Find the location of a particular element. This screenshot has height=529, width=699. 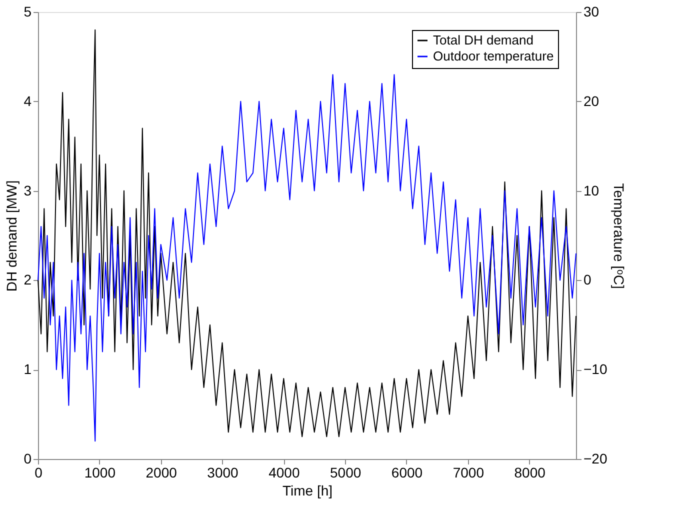

x-tick-label: 6000 is located at coordinates (407, 472).